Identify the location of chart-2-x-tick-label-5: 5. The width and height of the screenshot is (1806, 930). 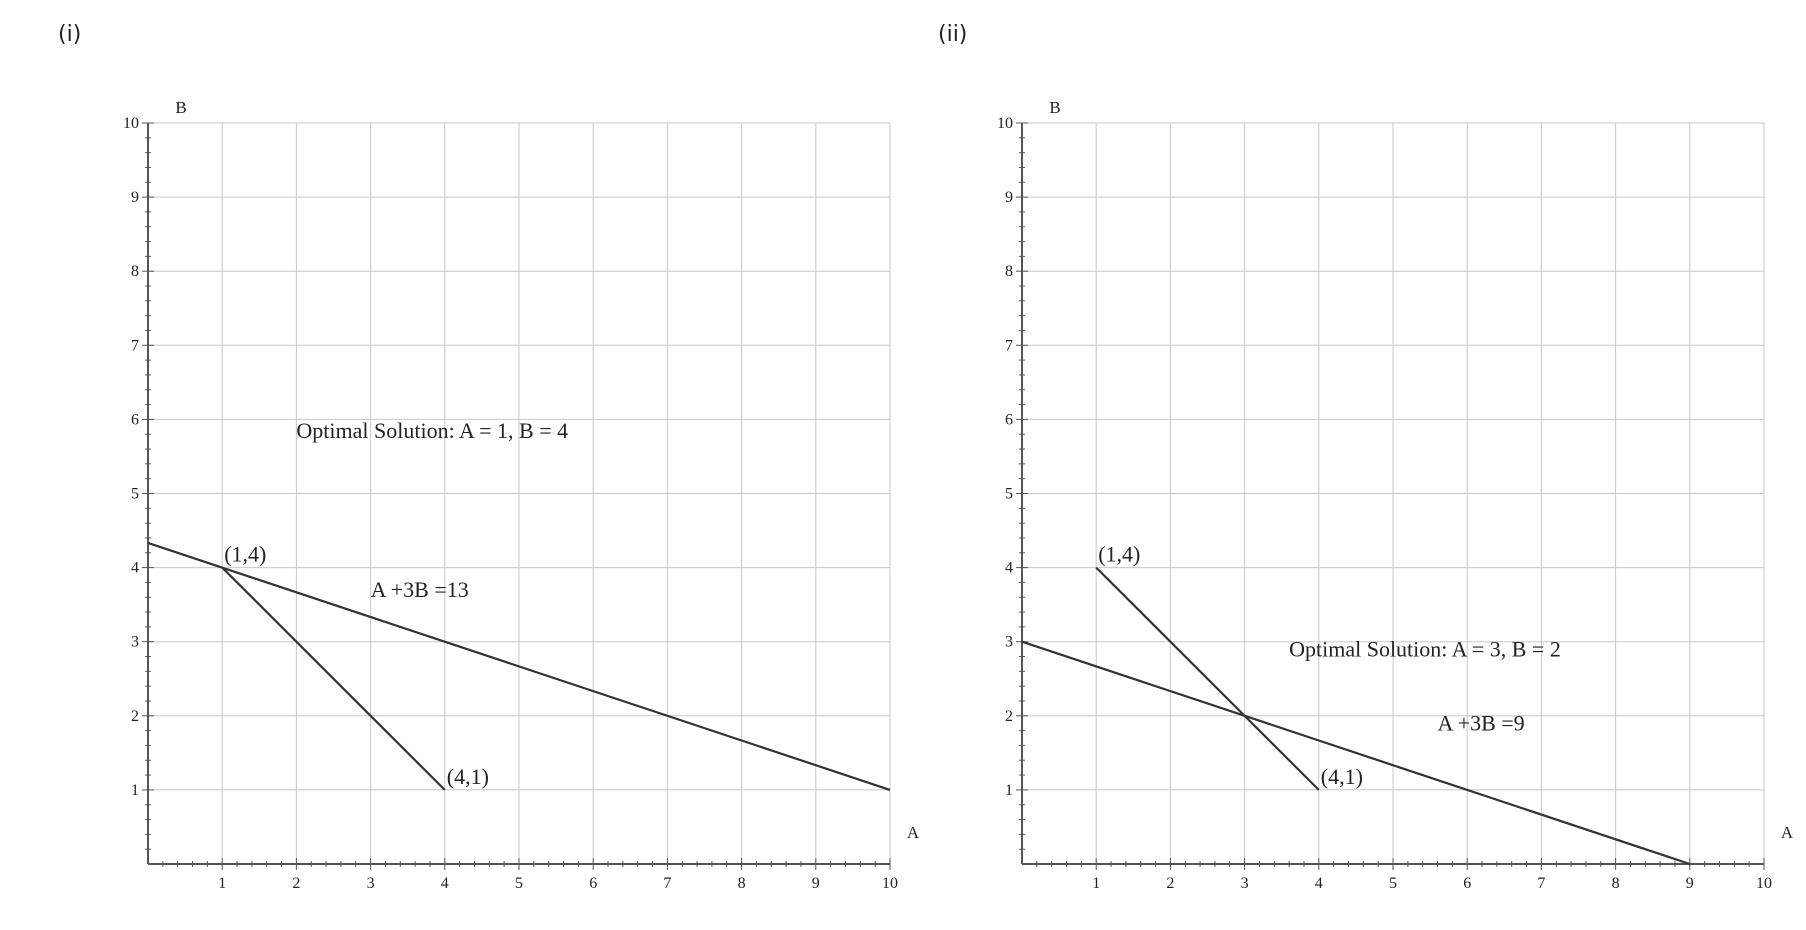
(1393, 883).